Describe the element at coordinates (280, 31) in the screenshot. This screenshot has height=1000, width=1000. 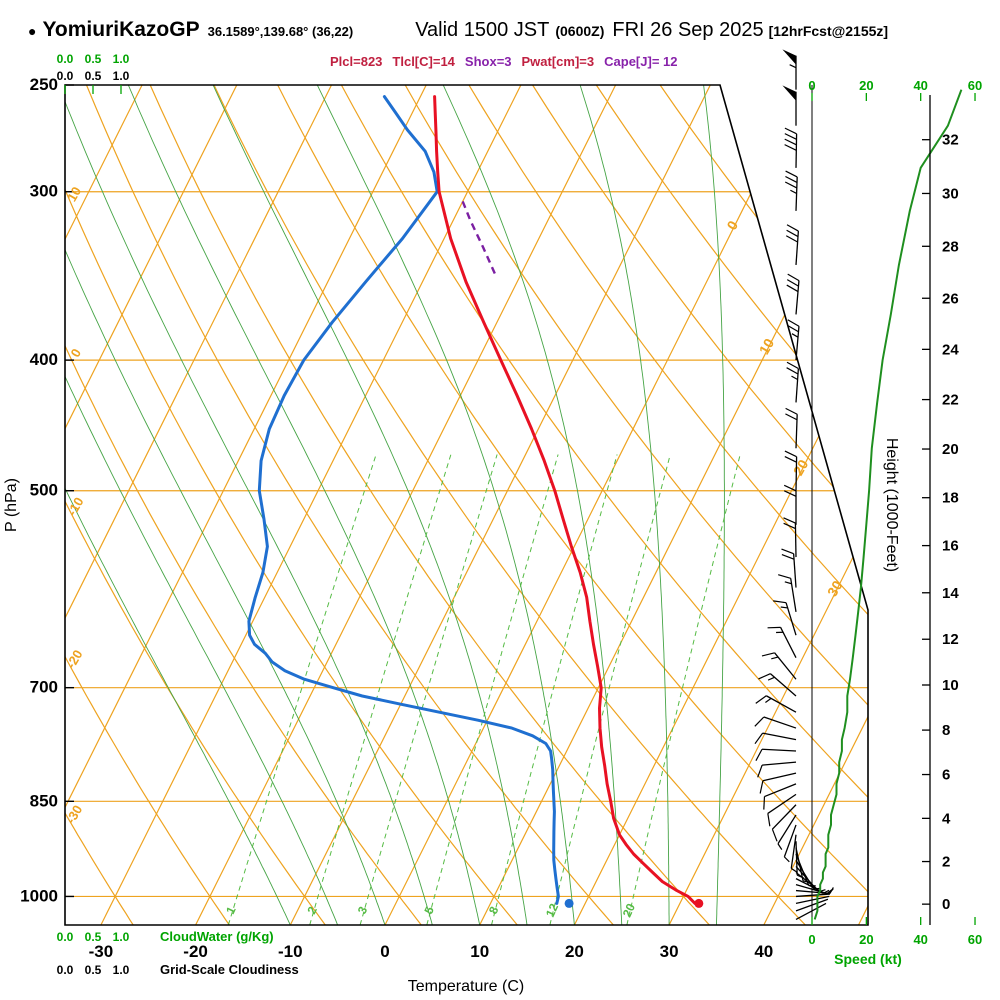
I see `station-coordinates: 36.1589°,139.68° (36,22)` at that location.